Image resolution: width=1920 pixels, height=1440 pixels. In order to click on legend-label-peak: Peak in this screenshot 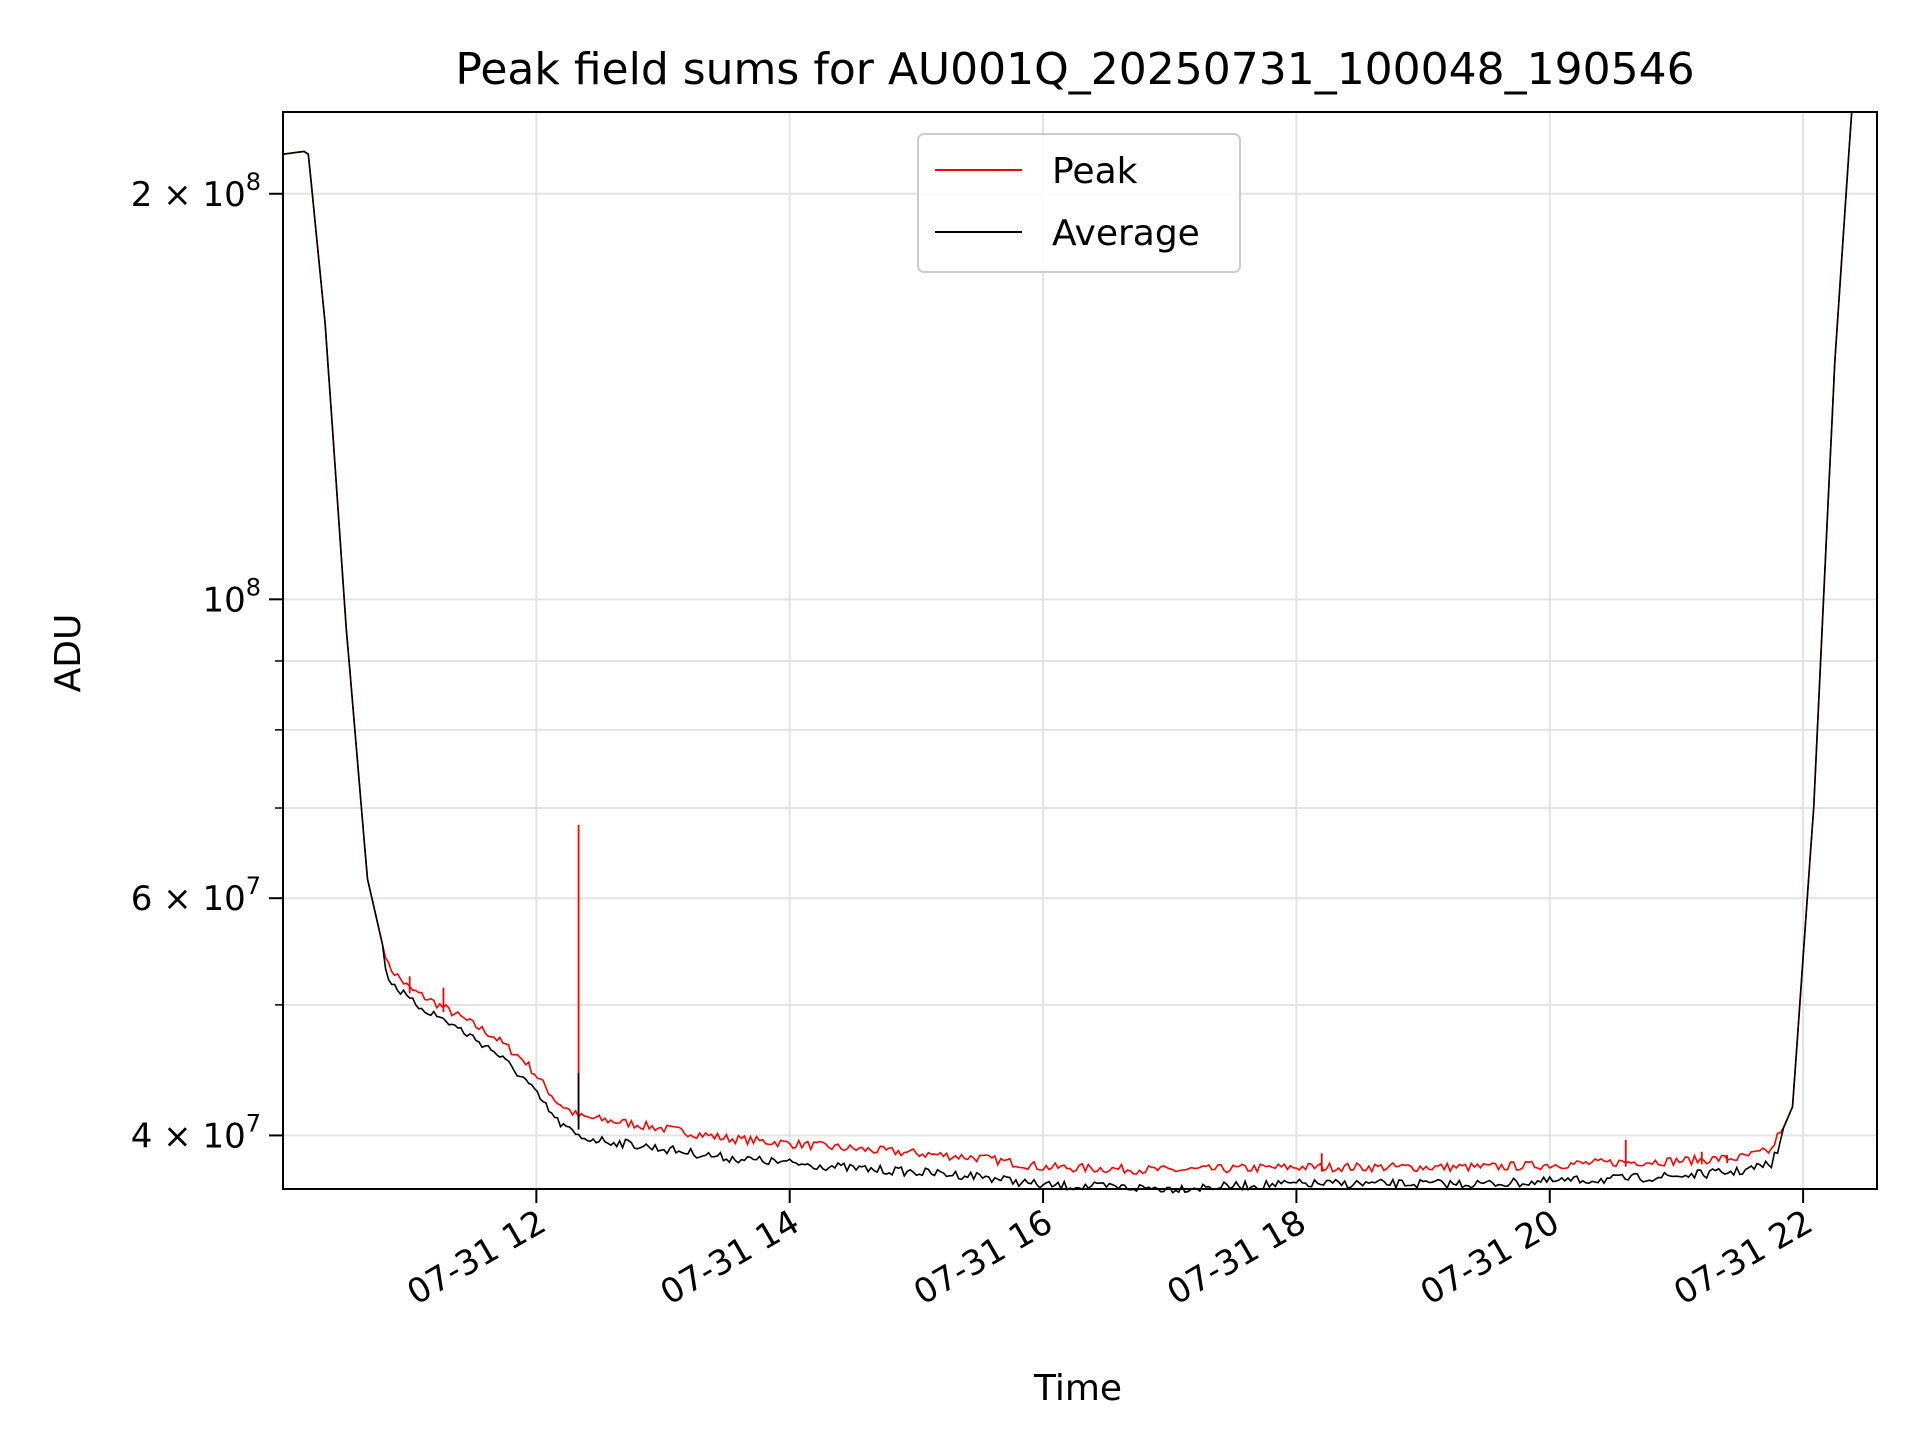, I will do `click(1095, 171)`.